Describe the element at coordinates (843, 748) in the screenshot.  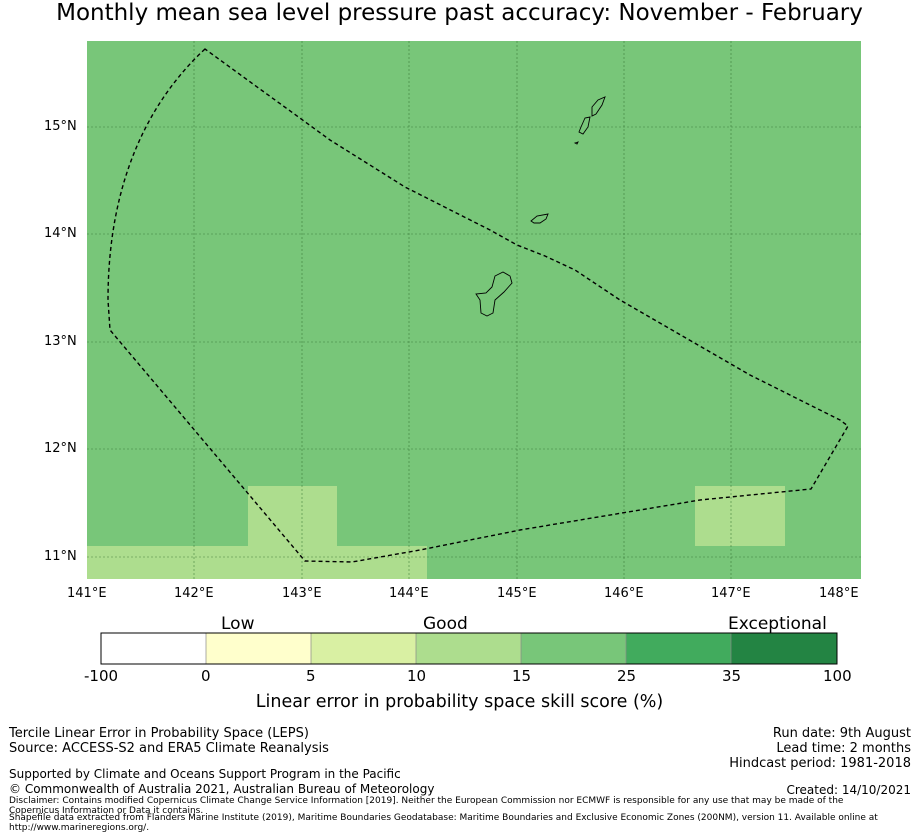
I see `lead-time: Lead time: 2 months` at that location.